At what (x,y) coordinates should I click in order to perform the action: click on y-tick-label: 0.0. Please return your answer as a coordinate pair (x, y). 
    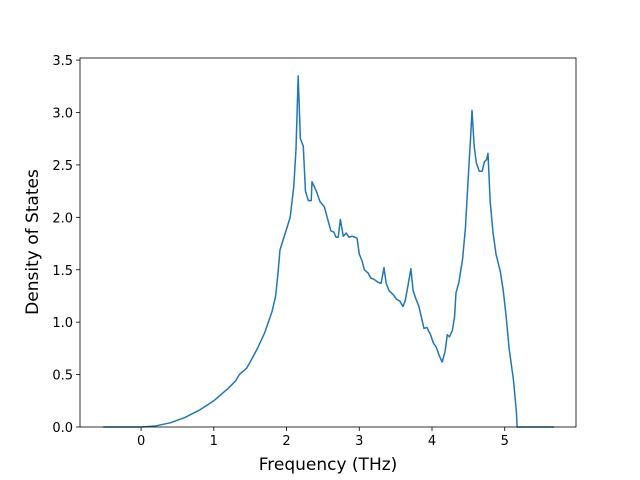
    Looking at the image, I should click on (62, 428).